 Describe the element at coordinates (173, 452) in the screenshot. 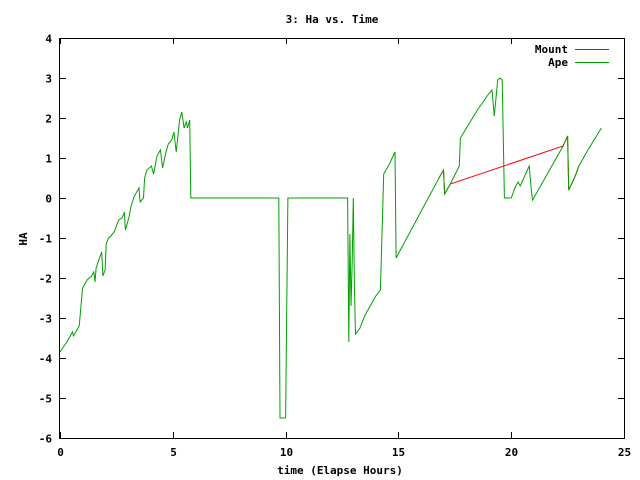

I see `x-tick-label: 5` at that location.